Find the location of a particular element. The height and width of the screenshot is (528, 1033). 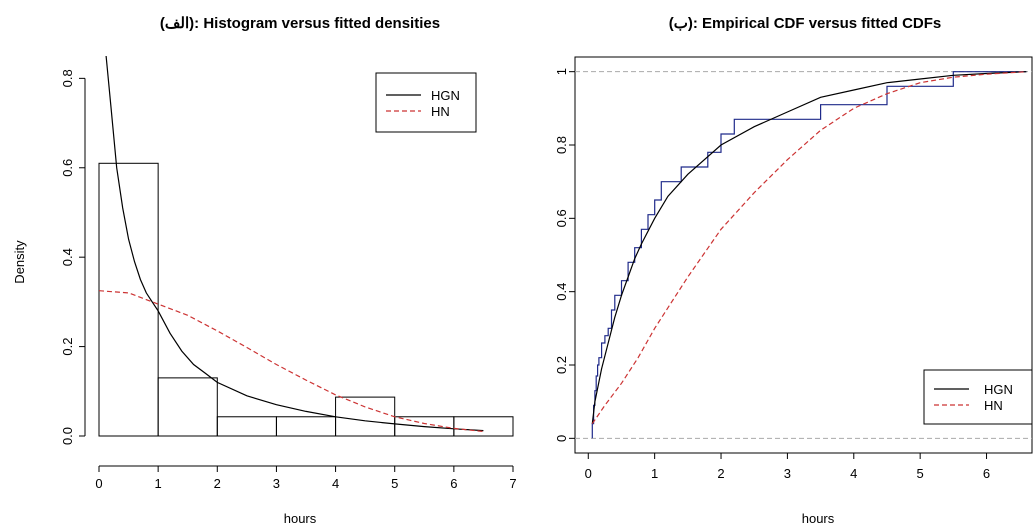

y-axis-label-left: Density is located at coordinates (19, 262).